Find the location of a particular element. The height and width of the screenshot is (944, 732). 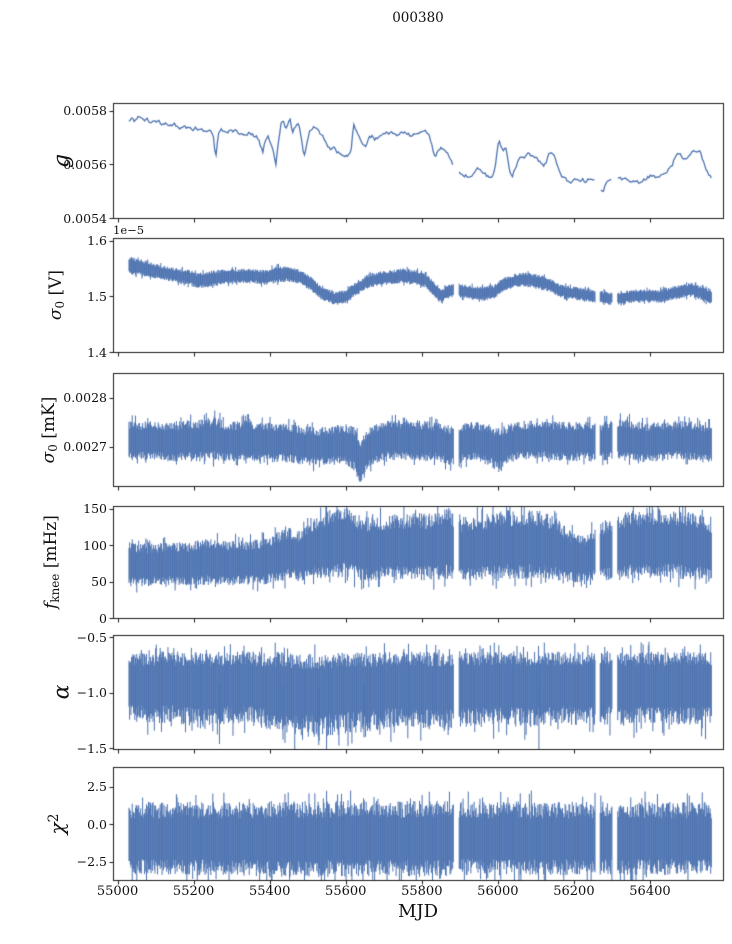

y-axis-label-g: g is located at coordinates (62, 160).